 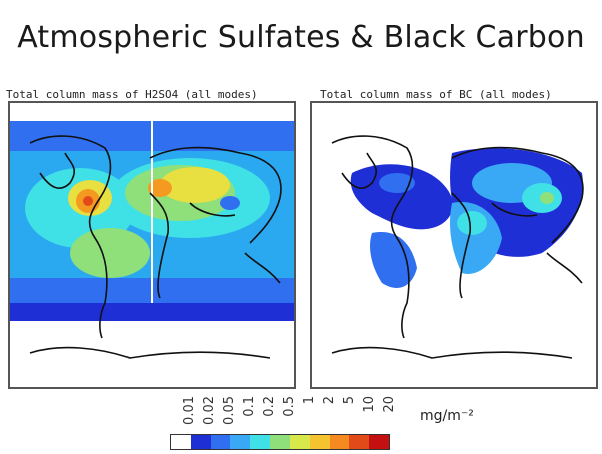 What do you see at coordinates (447, 416) in the screenshot?
I see `colorbar-unit-label: mg/m⁻²` at bounding box center [447, 416].